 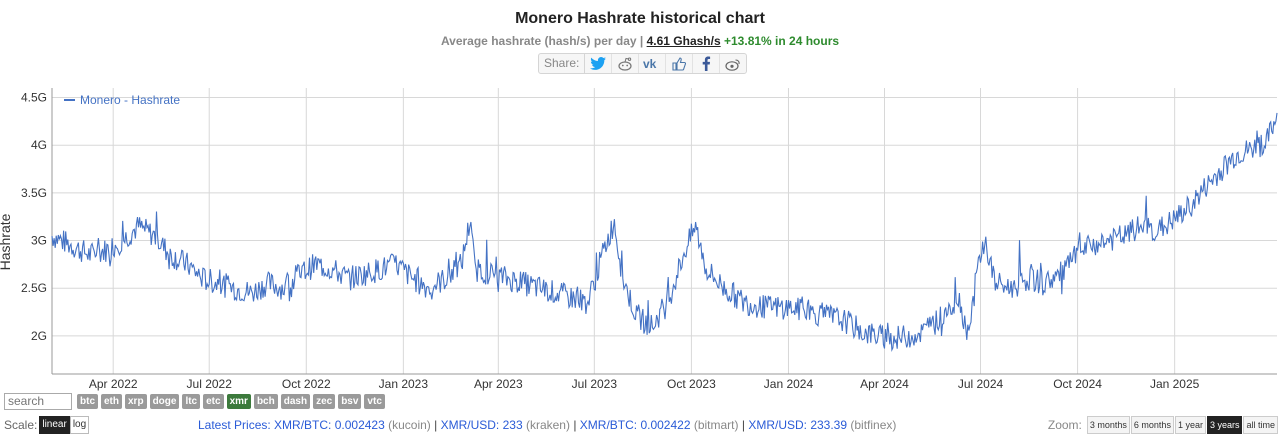 What do you see at coordinates (595, 384) in the screenshot?
I see `x-tick-label: Jul 2023` at bounding box center [595, 384].